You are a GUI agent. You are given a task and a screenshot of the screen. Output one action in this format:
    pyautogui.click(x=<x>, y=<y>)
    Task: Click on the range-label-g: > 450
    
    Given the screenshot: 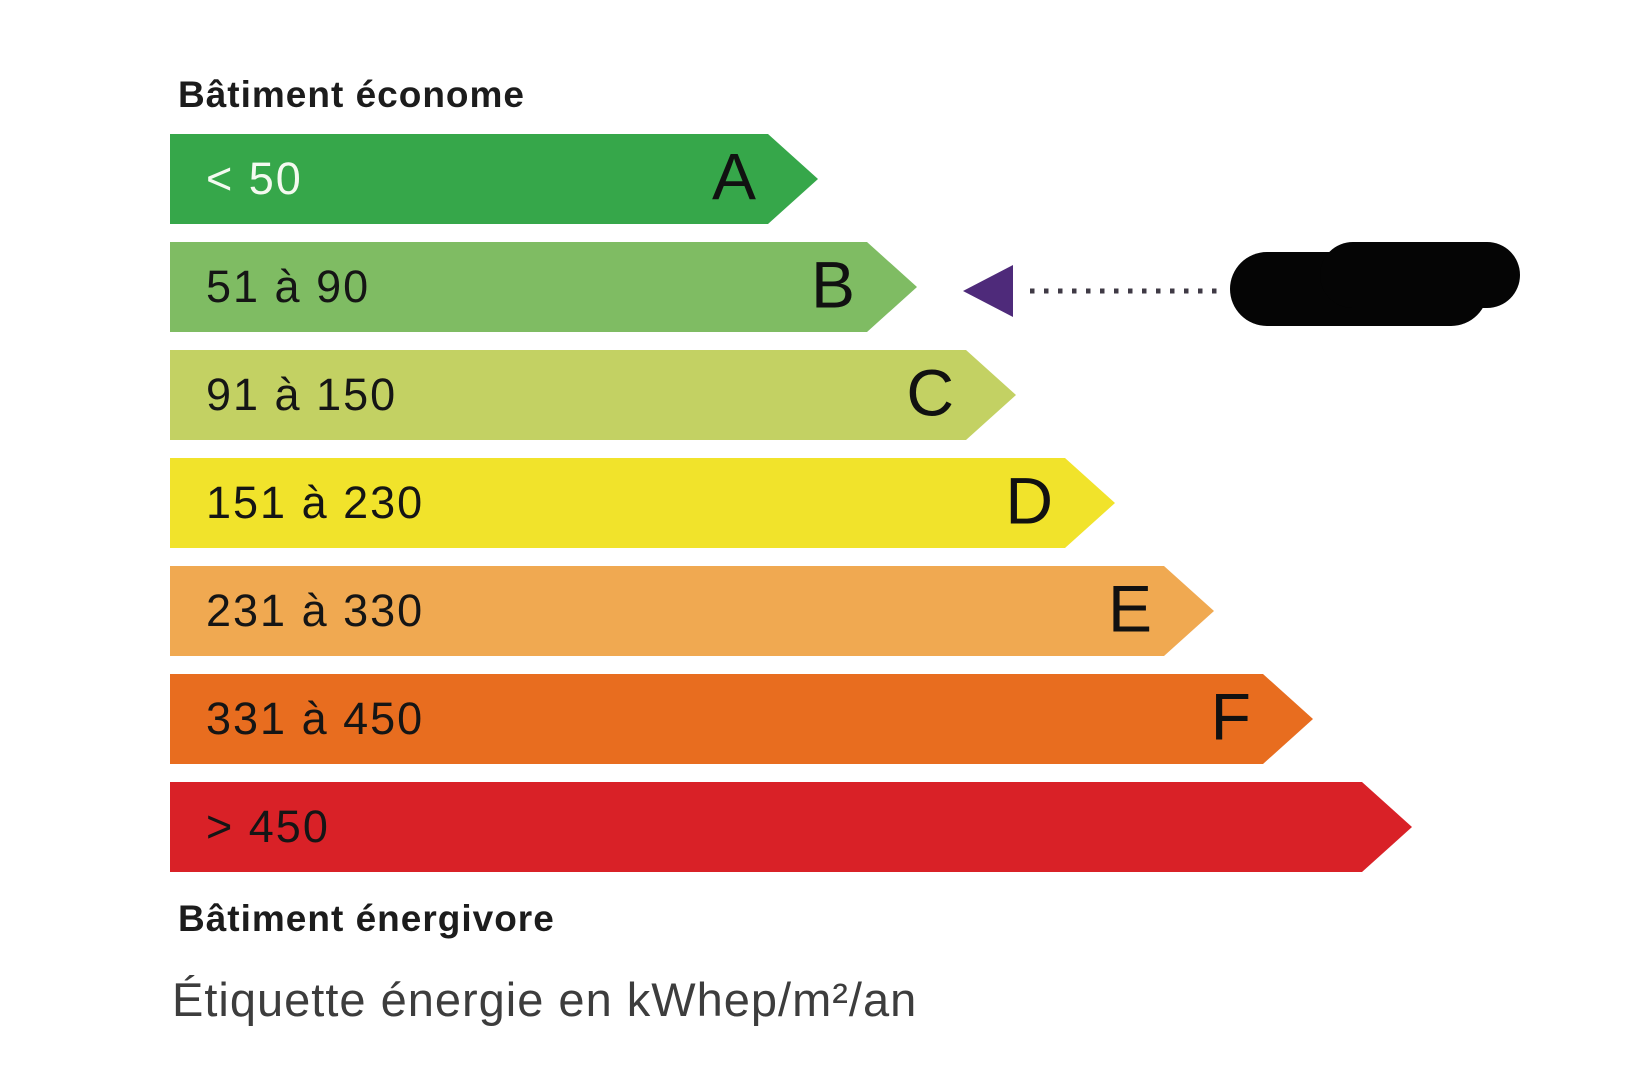 What is the action you would take?
    pyautogui.click(x=268, y=826)
    